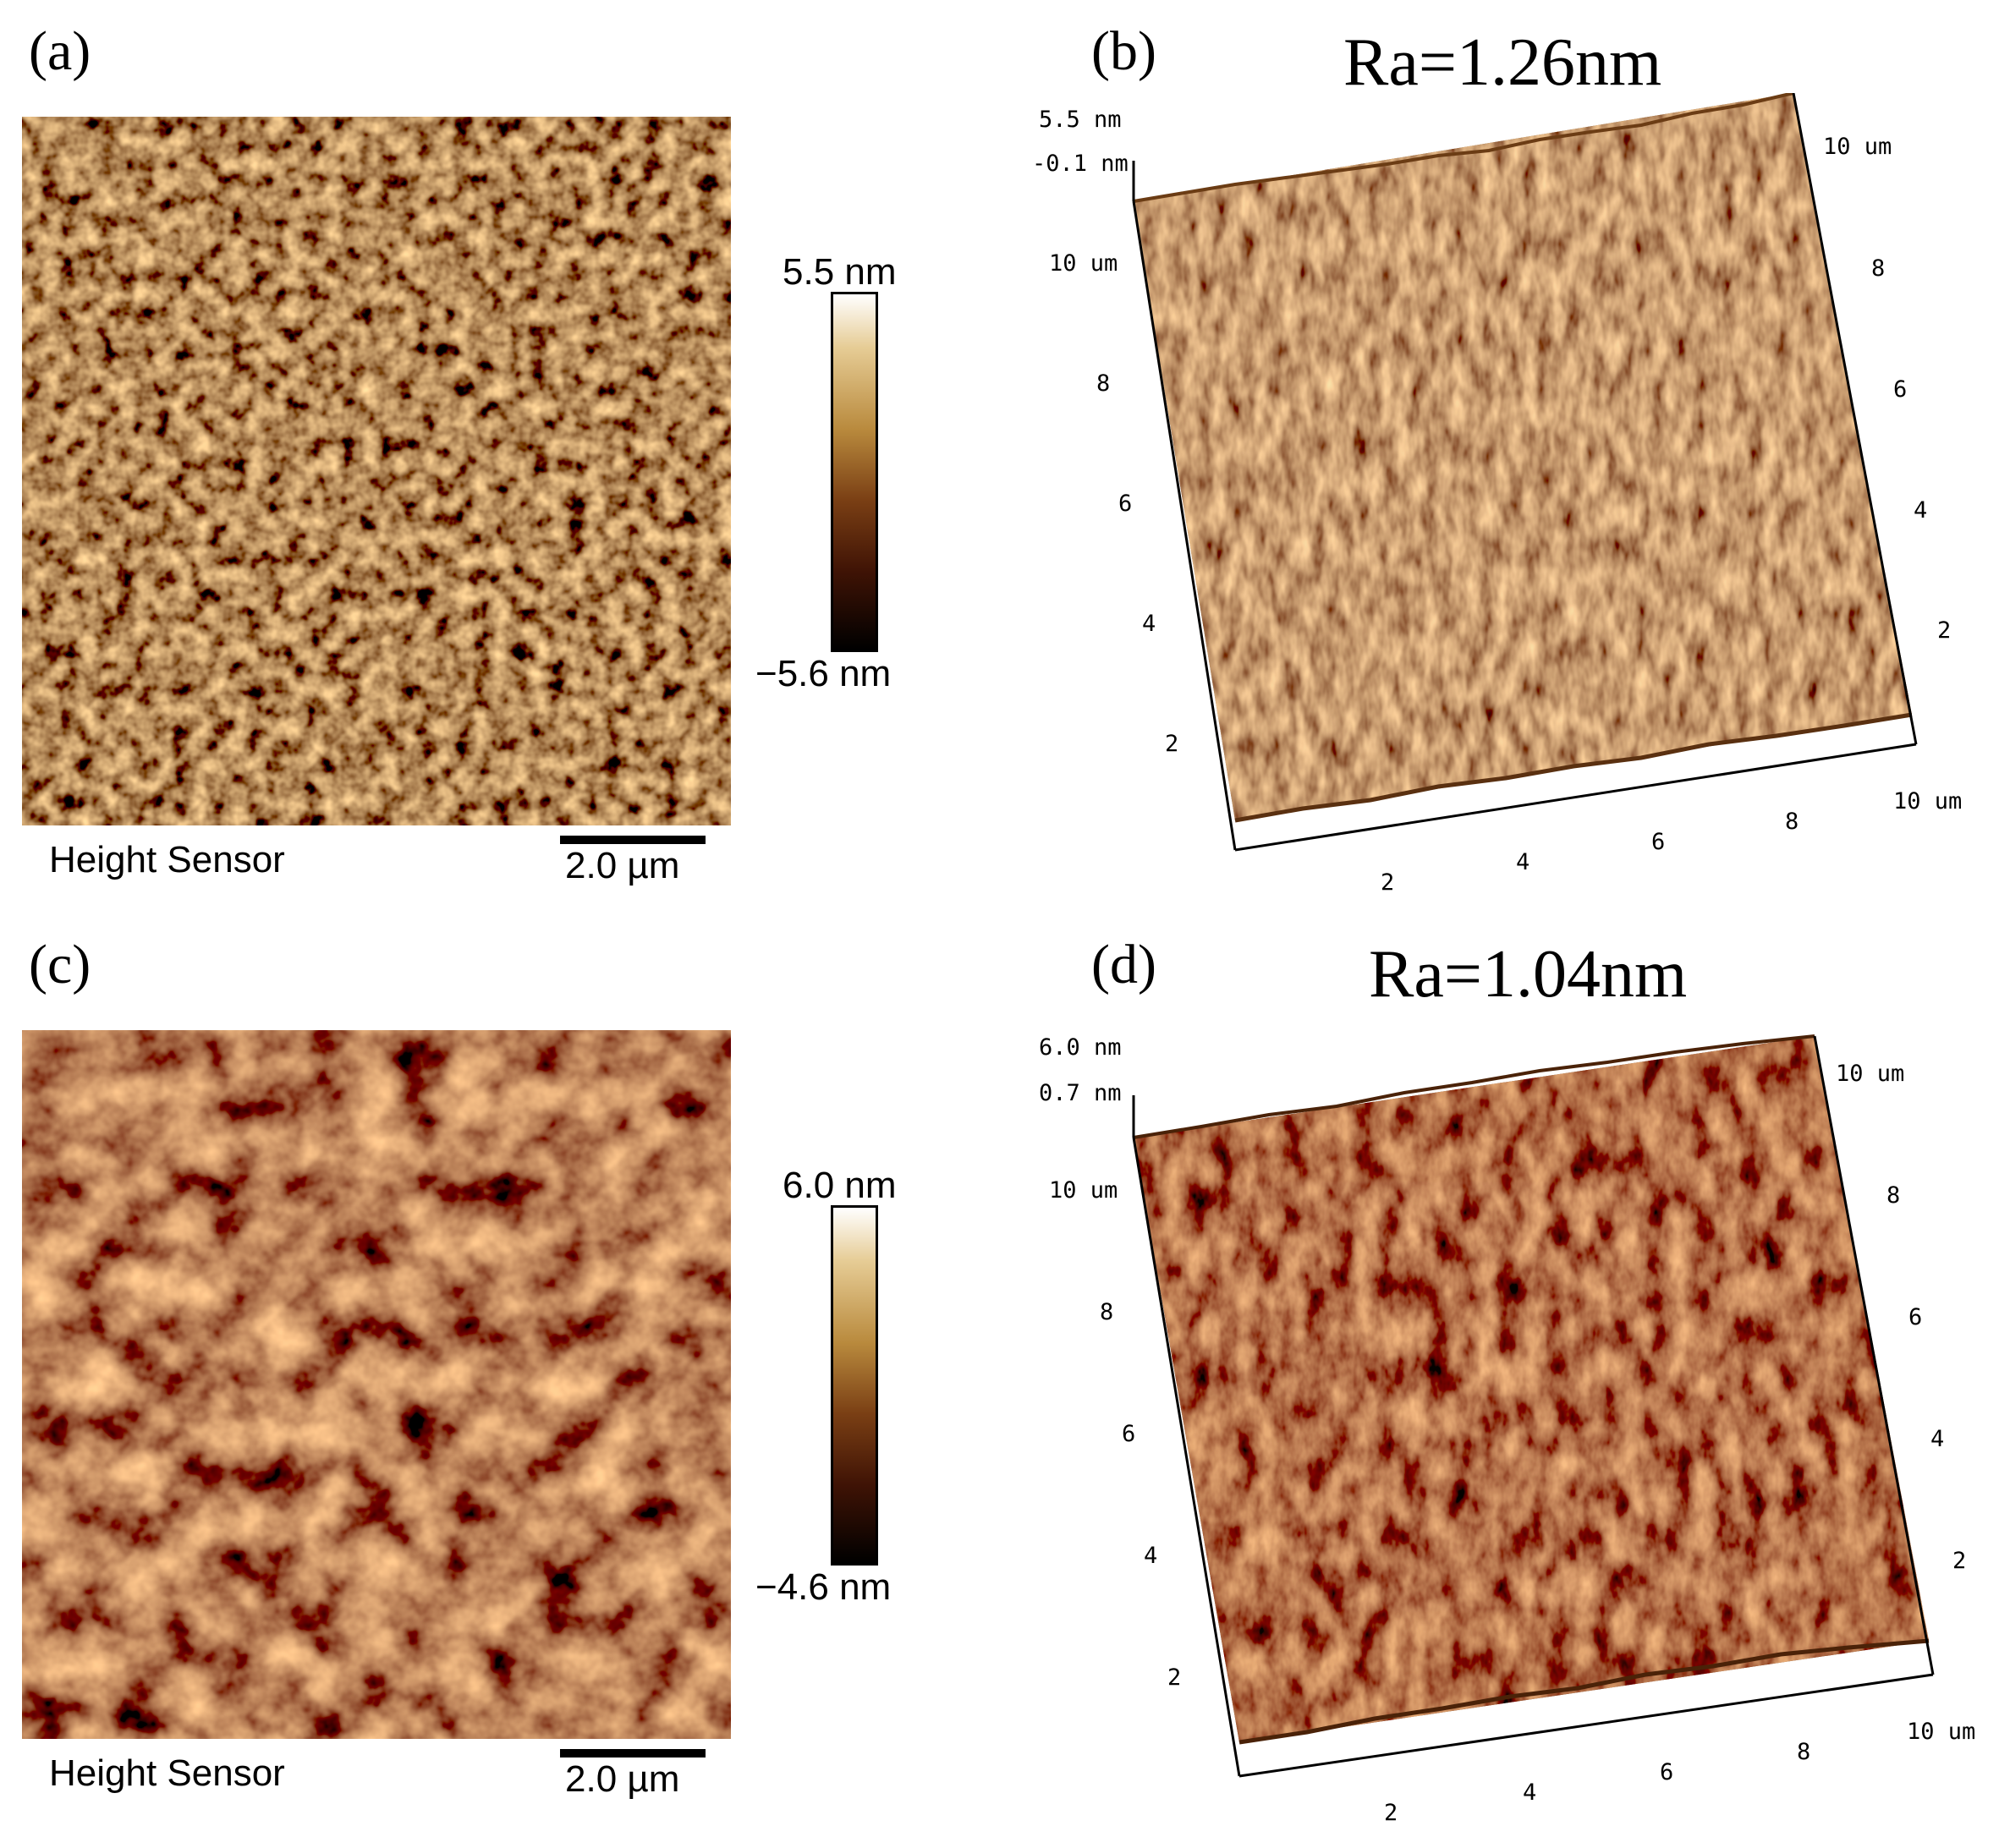 This screenshot has width=2010, height=1848. Describe the element at coordinates (1149, 624) in the screenshot. I see `left-axis-tick-b-4: 4` at that location.